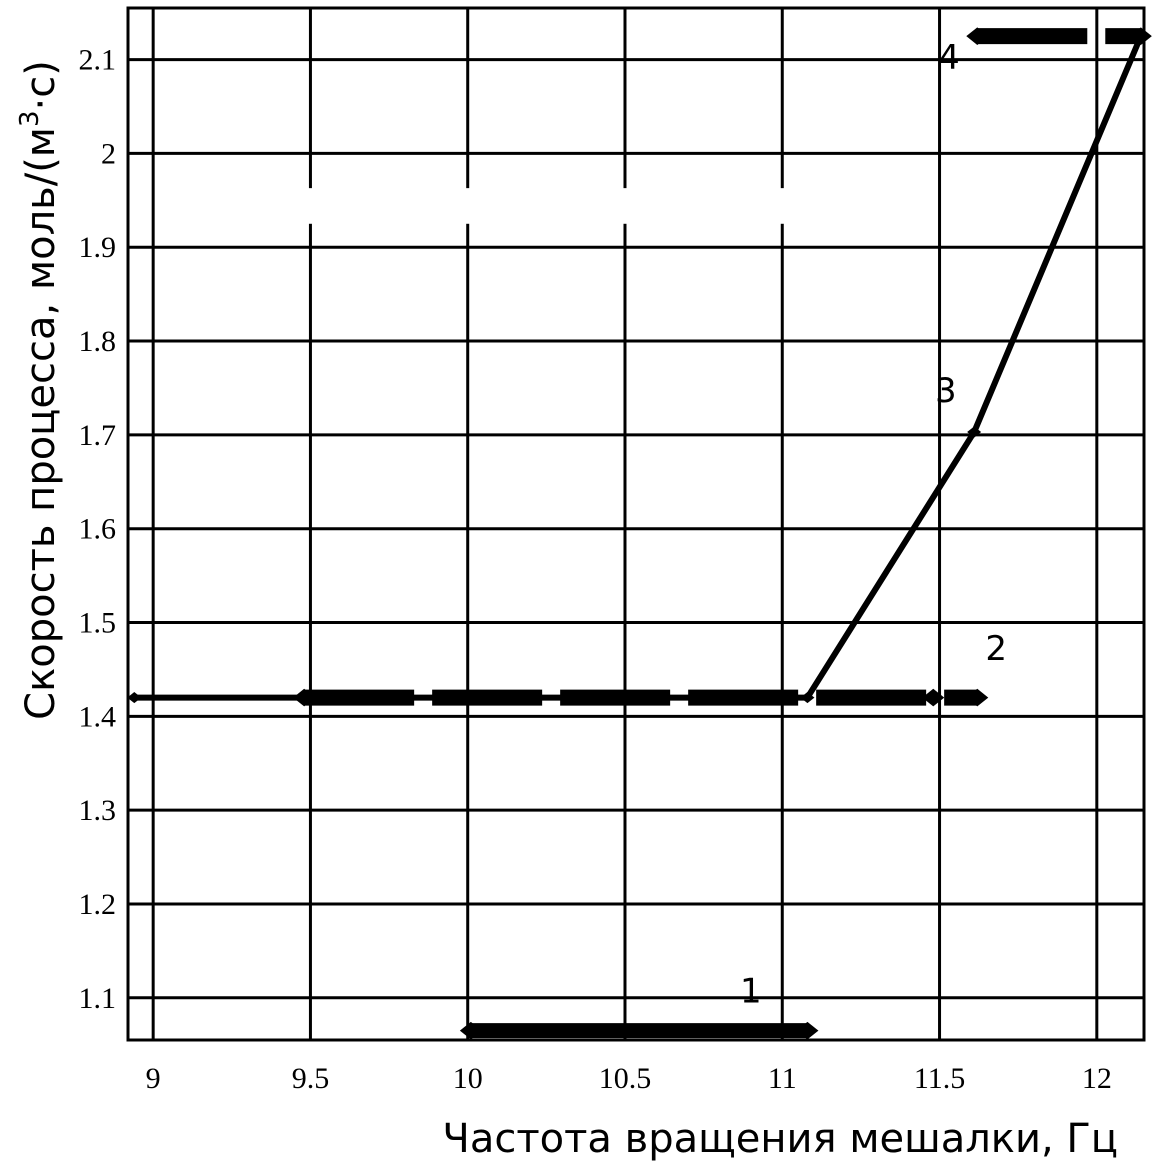 The image size is (1171, 1171). What do you see at coordinates (98, 529) in the screenshot?
I see `y-tick-label: 1.6` at bounding box center [98, 529].